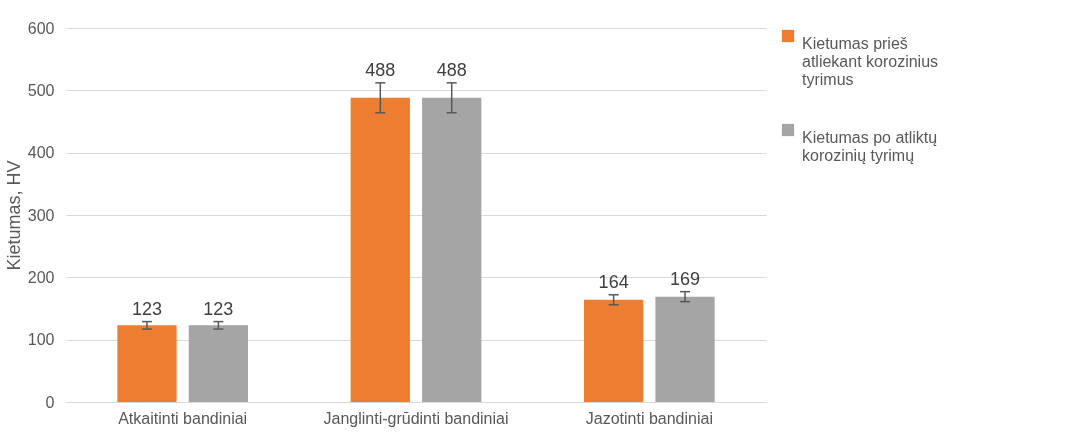 The image size is (1066, 436). Describe the element at coordinates (416, 418) in the screenshot. I see `x-tick-label: Janglinti-grūdinti bandiniai` at that location.